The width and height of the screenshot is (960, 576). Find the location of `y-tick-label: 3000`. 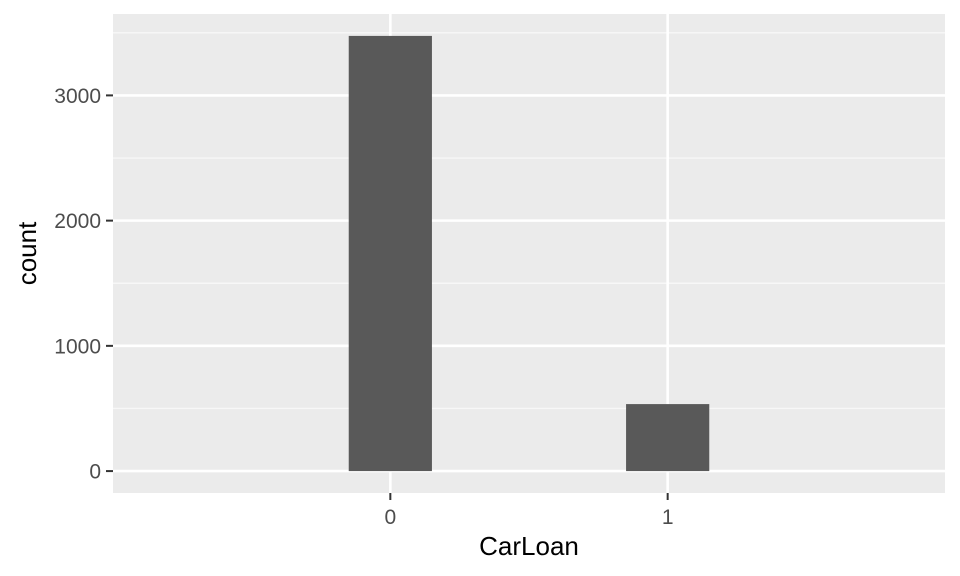

y-tick-label: 3000 is located at coordinates (77, 96).